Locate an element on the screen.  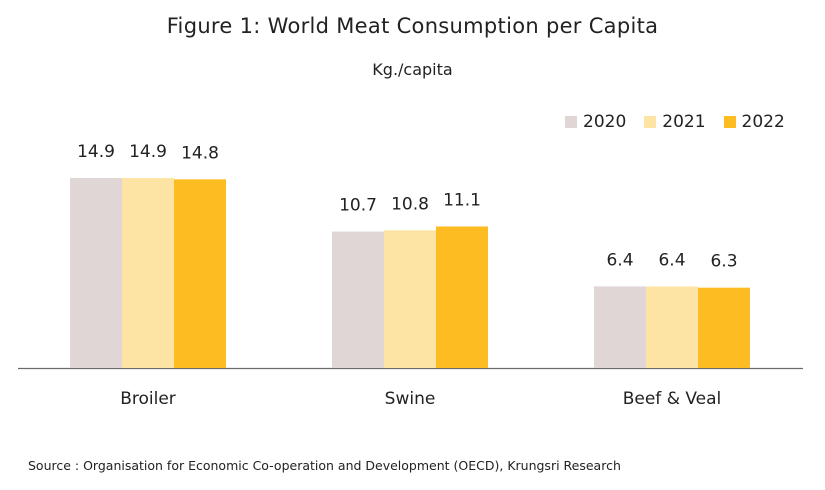
data-label-broiler-2021: 14.9 is located at coordinates (148, 152).